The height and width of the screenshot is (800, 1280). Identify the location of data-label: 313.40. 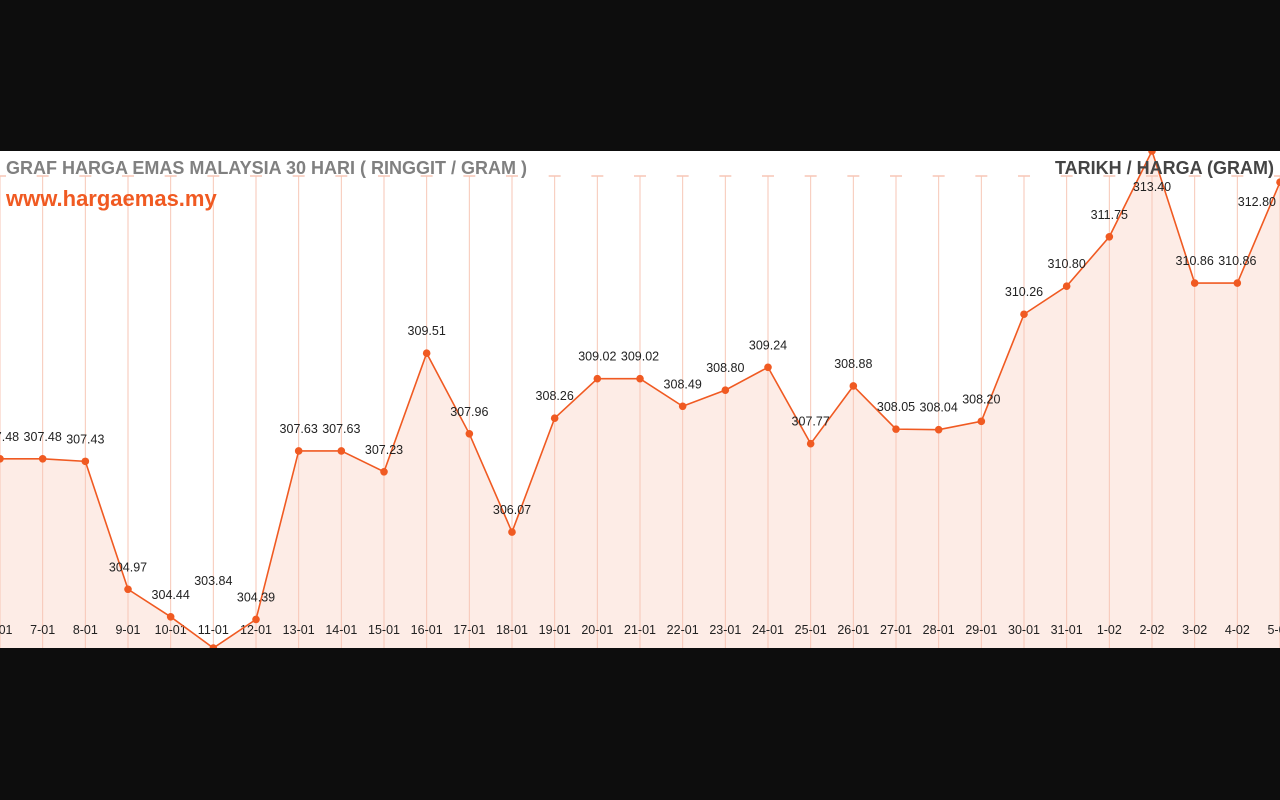
(1152, 187).